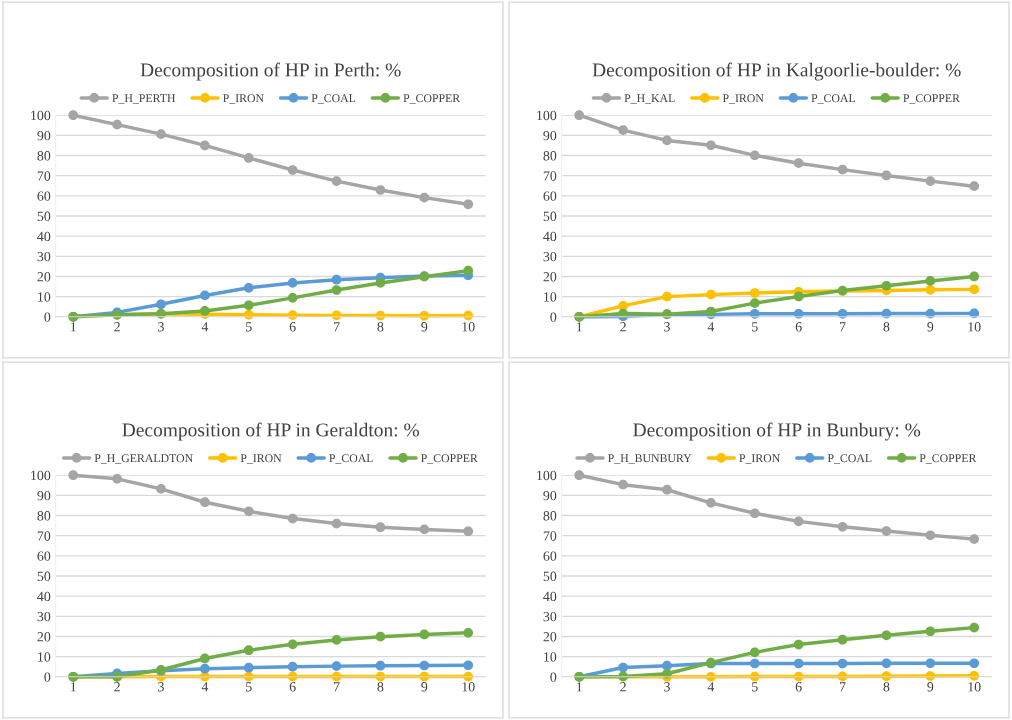 The height and width of the screenshot is (720, 1012). I want to click on x-tick-label: 6, so click(292, 327).